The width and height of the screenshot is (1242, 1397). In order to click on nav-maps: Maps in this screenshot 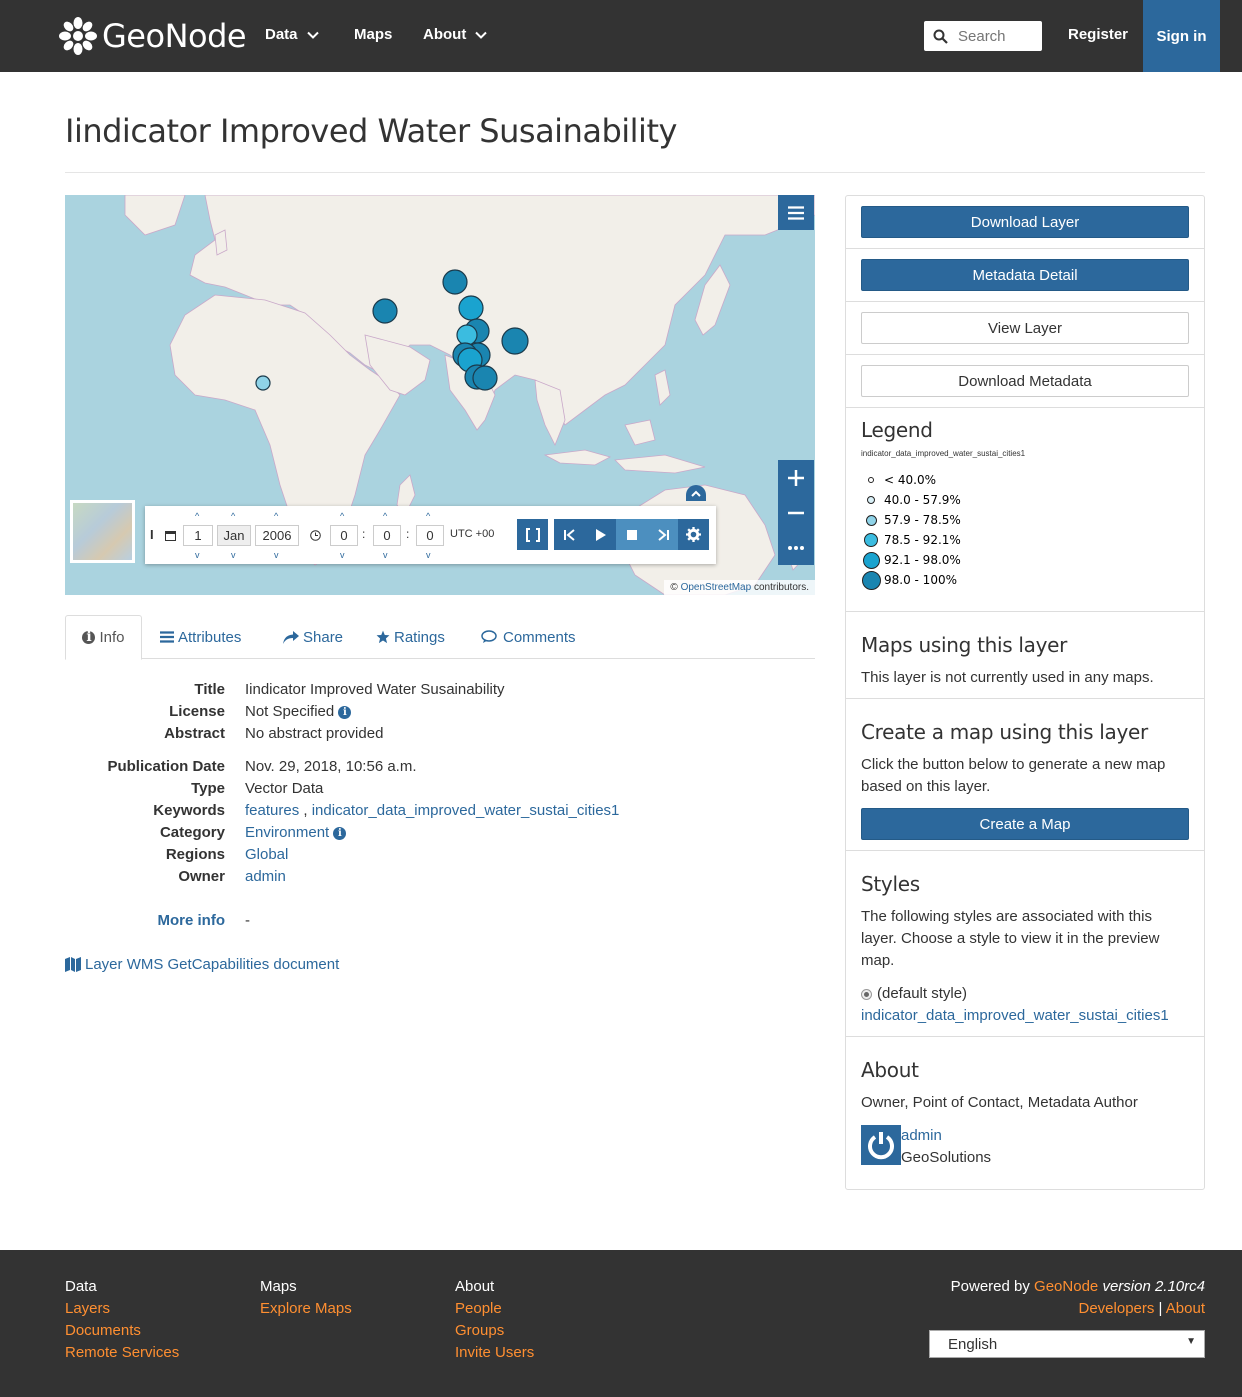, I will do `click(373, 34)`.